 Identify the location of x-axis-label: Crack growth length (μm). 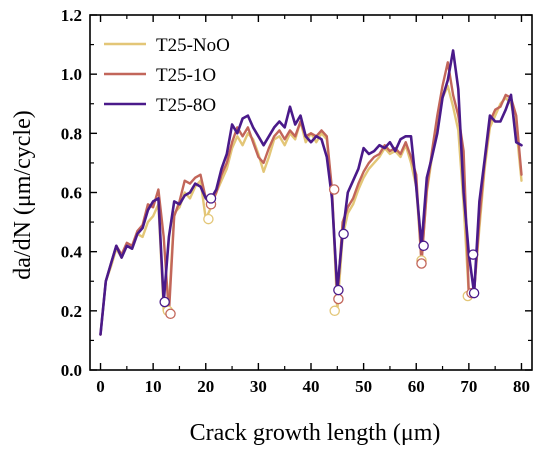
(315, 433).